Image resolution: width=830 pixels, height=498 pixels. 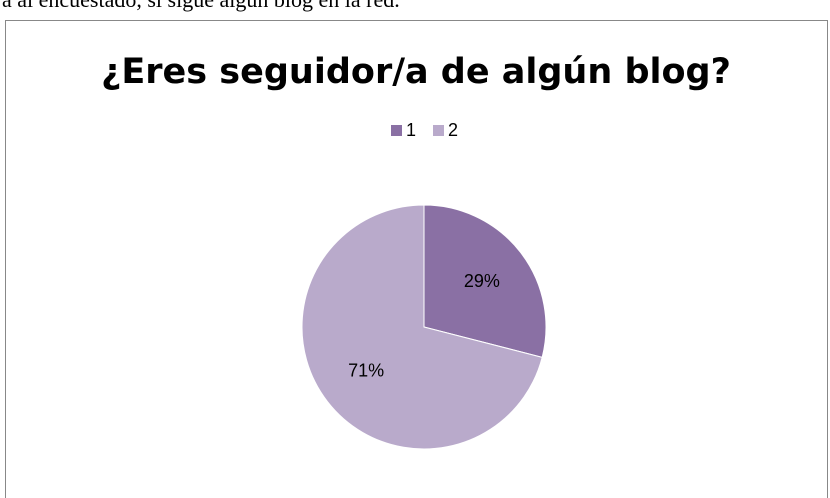 What do you see at coordinates (453, 130) in the screenshot?
I see `legend-label: 2` at bounding box center [453, 130].